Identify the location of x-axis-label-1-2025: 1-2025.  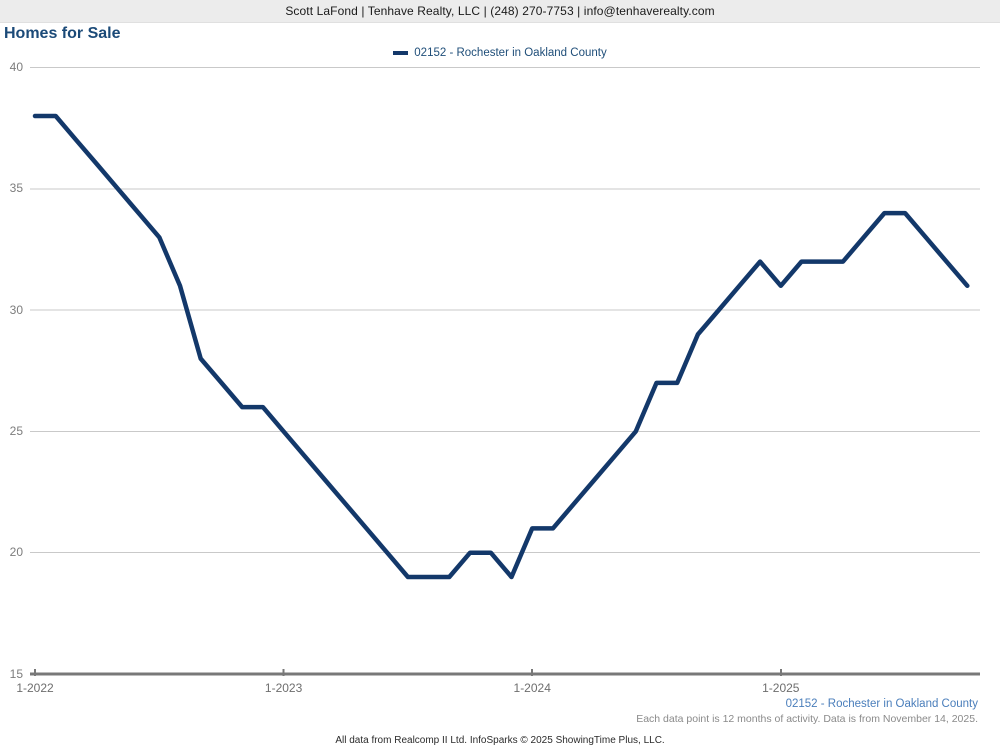
(781, 688).